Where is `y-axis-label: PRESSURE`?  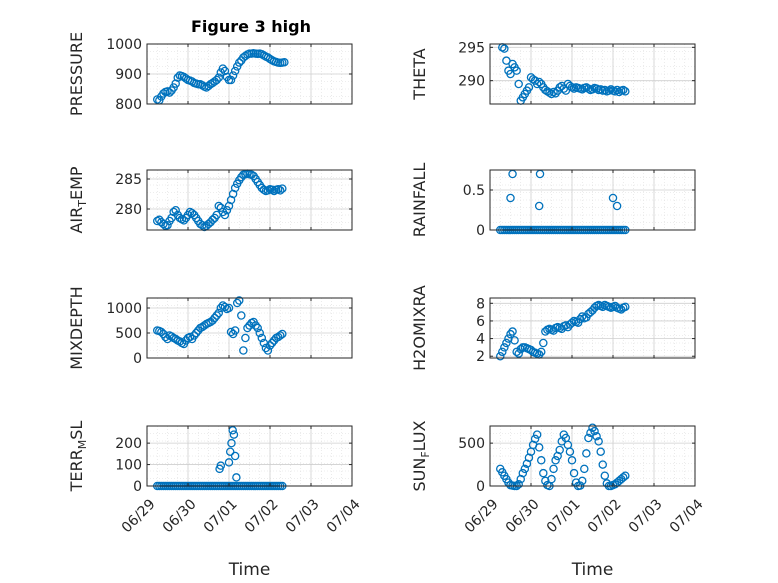
y-axis-label: PRESSURE is located at coordinates (76, 74).